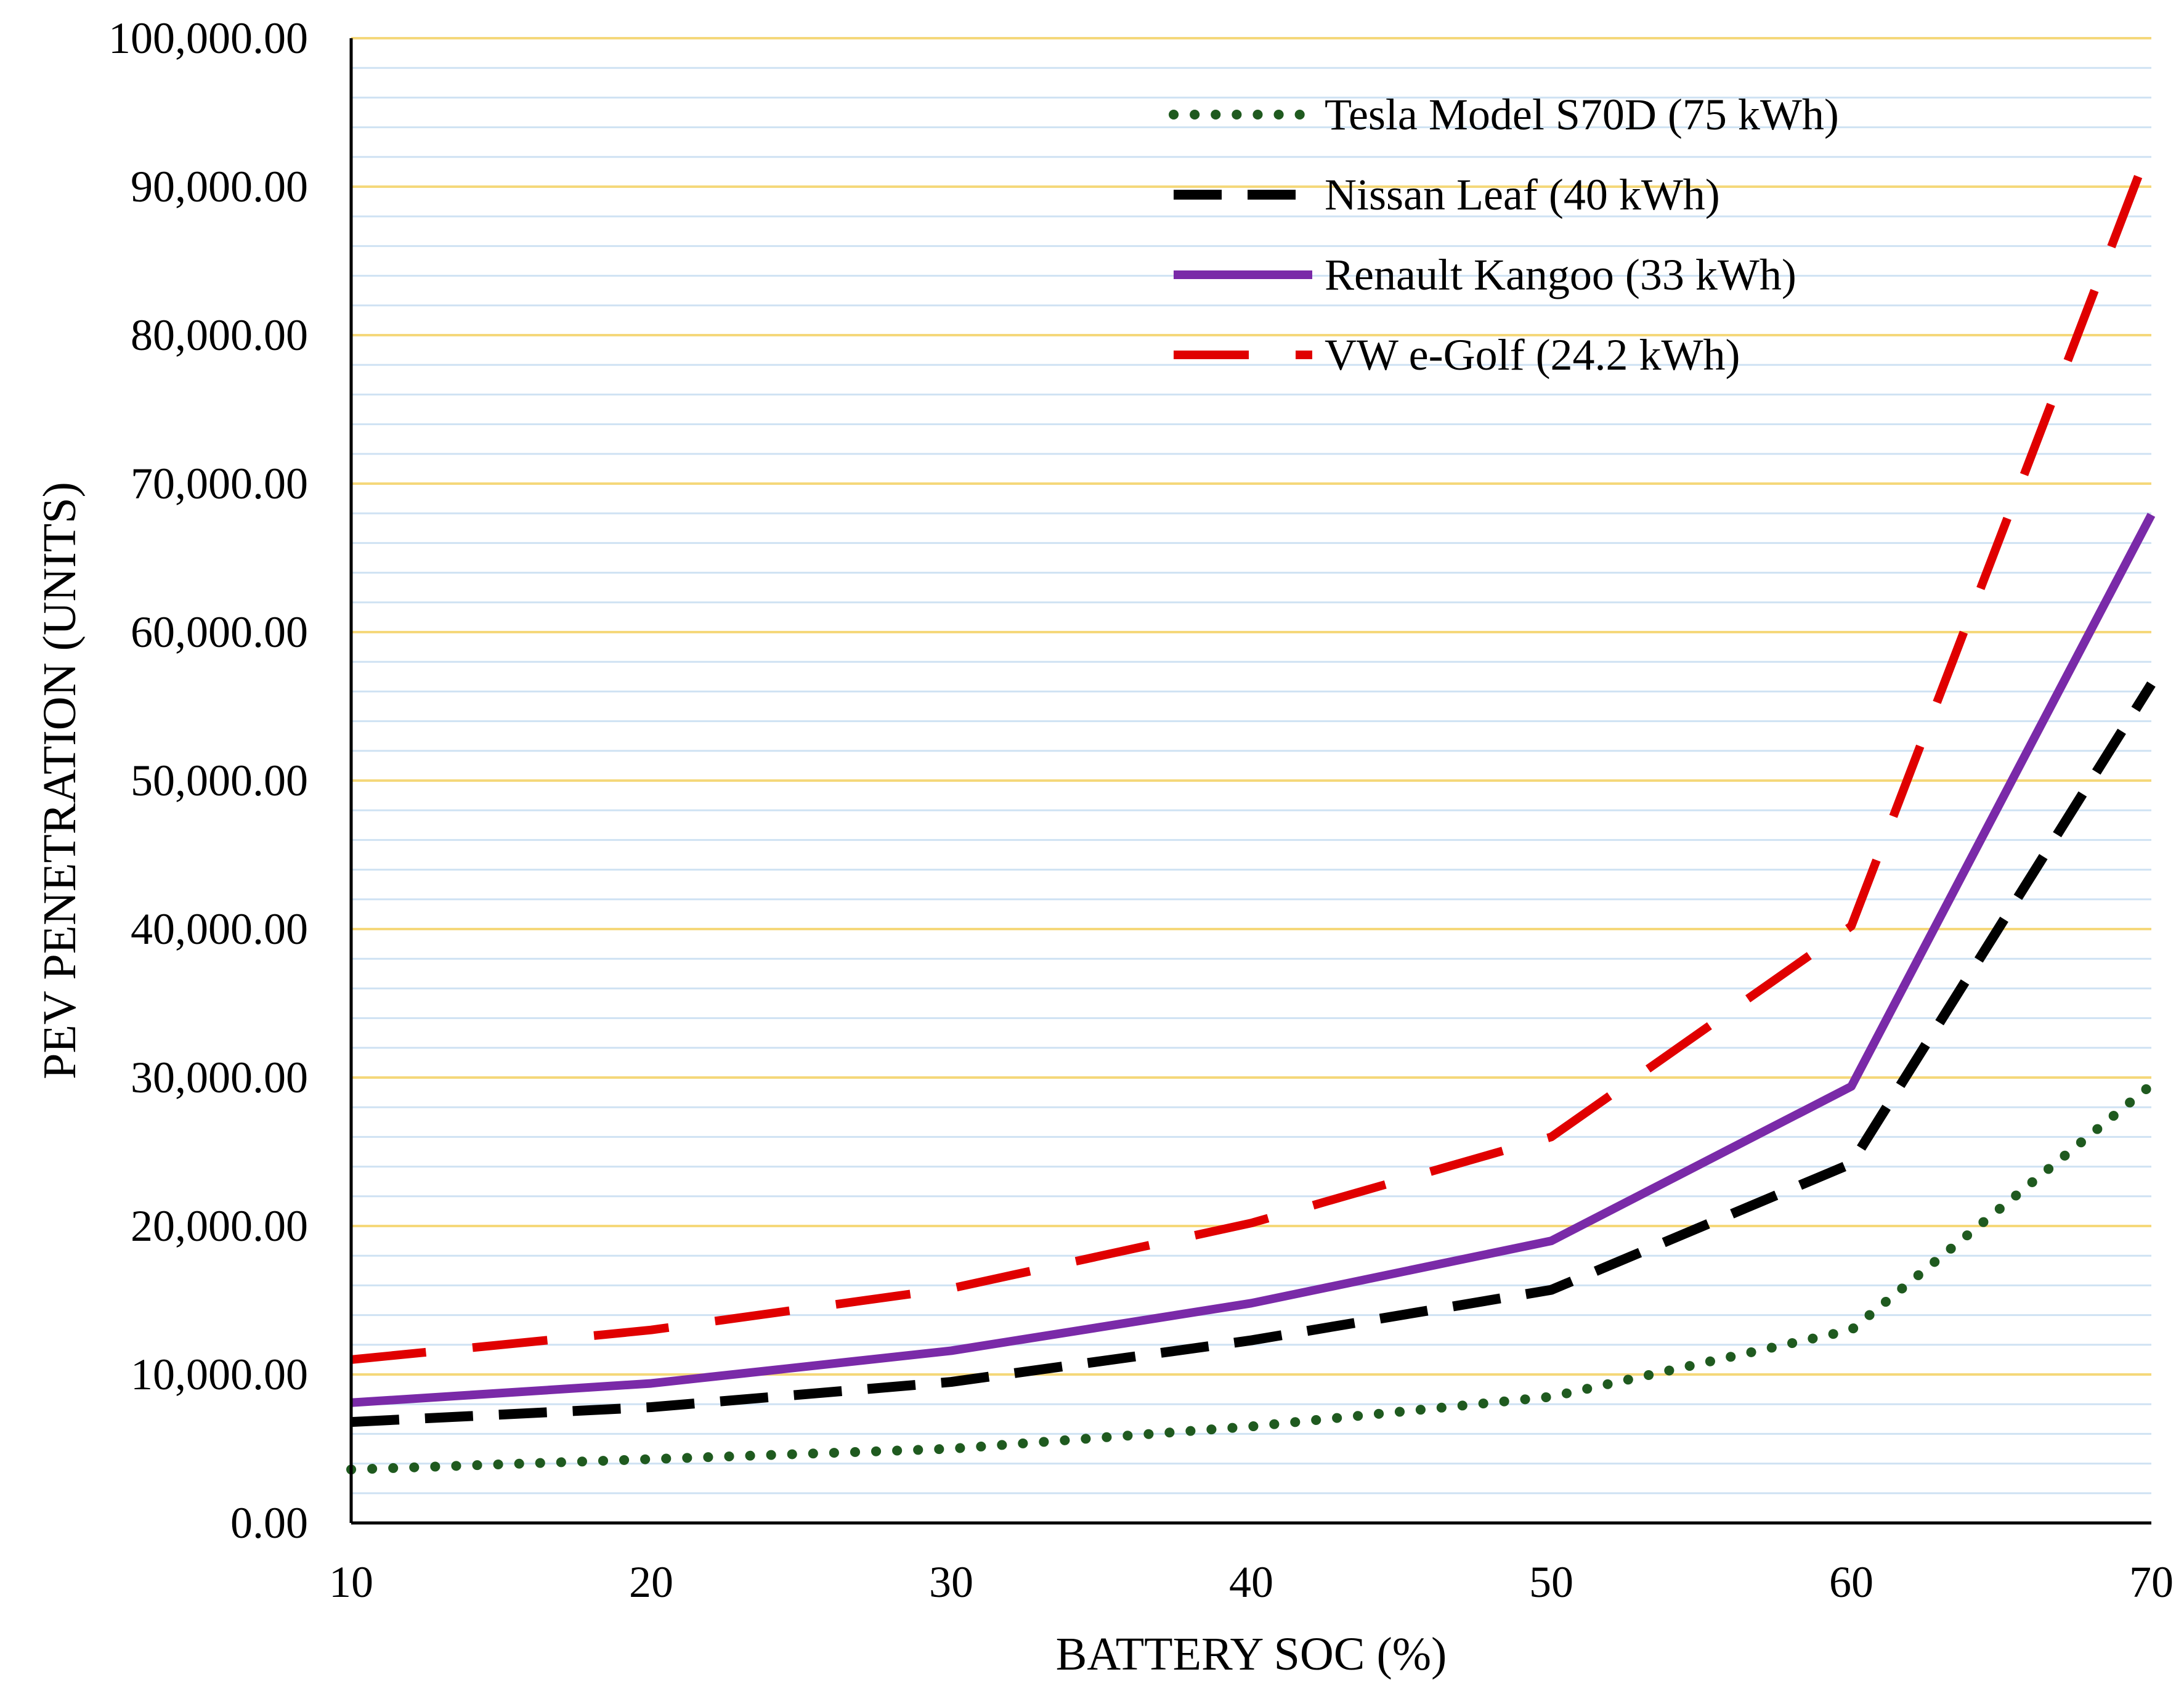  What do you see at coordinates (219, 1374) in the screenshot?
I see `y-tick-label: 10,000.00` at bounding box center [219, 1374].